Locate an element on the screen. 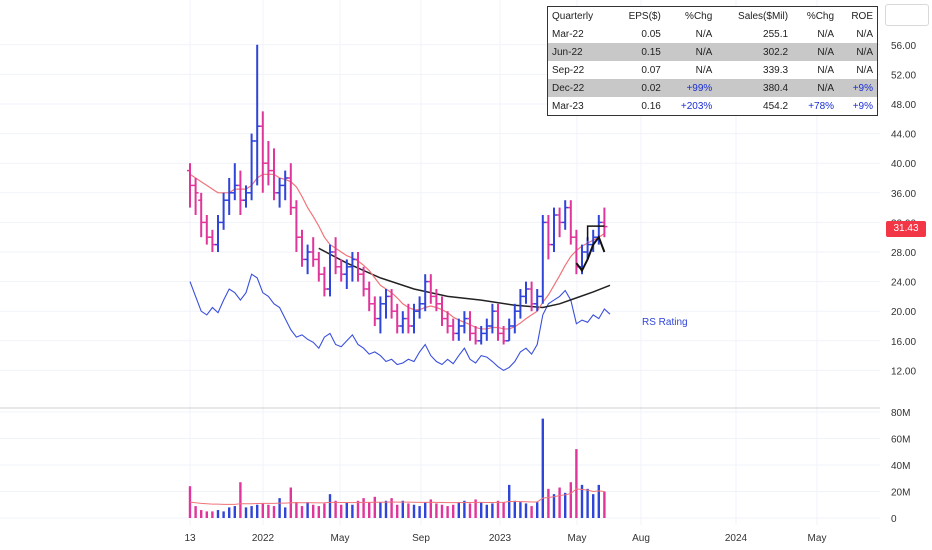 Image resolution: width=932 pixels, height=550 pixels. price-tick-label: 16.00 is located at coordinates (903, 342).